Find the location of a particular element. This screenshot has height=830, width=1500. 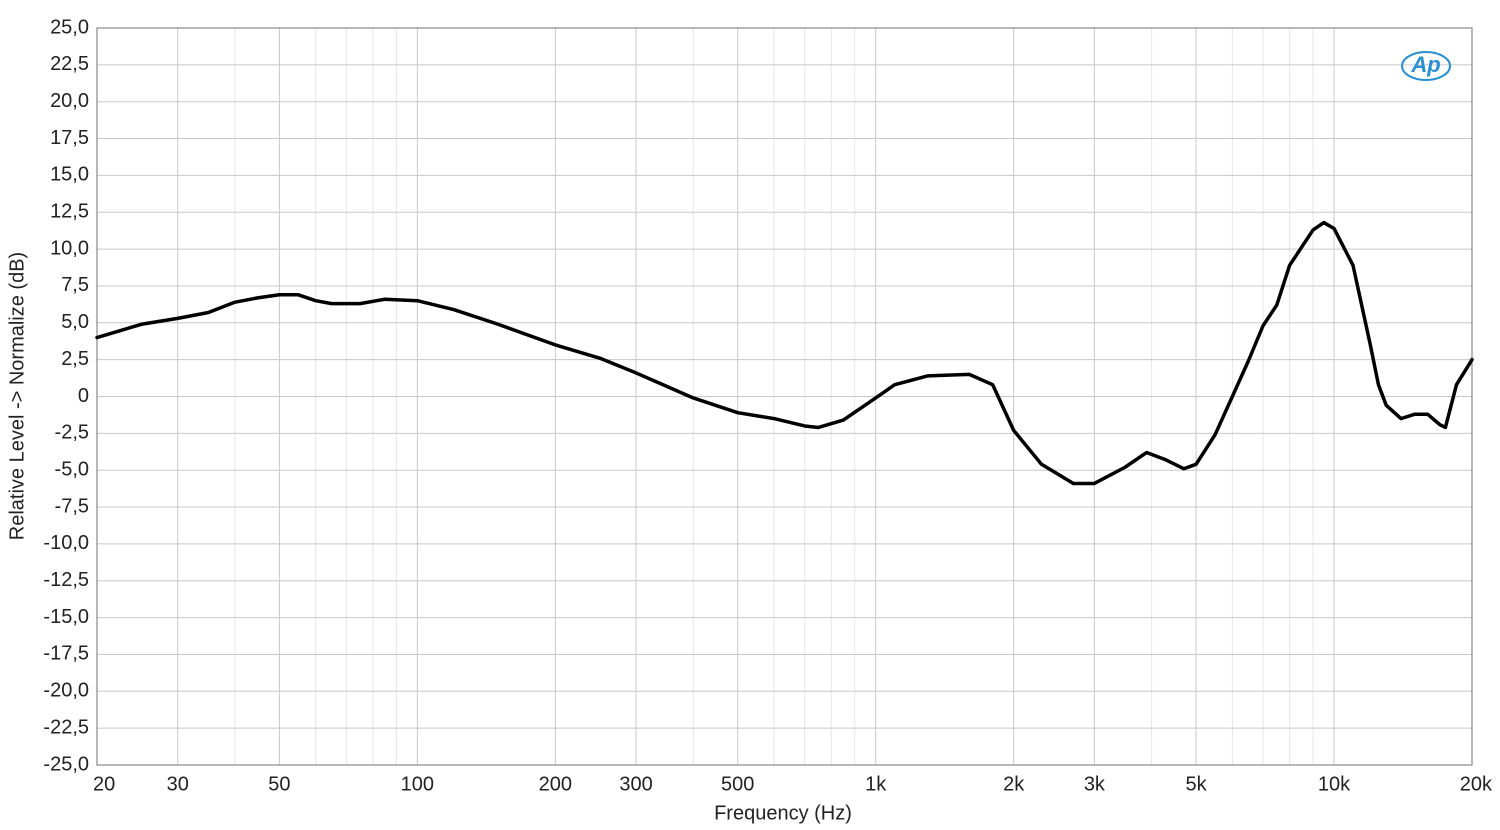

y-tick-label: -5,0 is located at coordinates (72, 469).